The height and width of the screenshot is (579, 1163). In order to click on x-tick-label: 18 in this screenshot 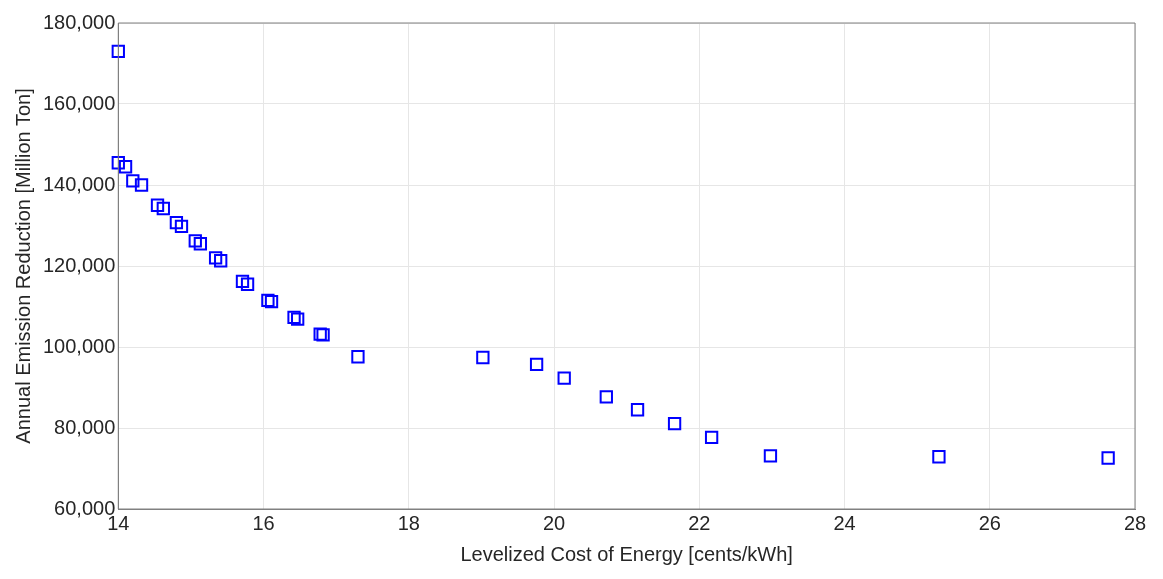, I will do `click(408, 522)`.